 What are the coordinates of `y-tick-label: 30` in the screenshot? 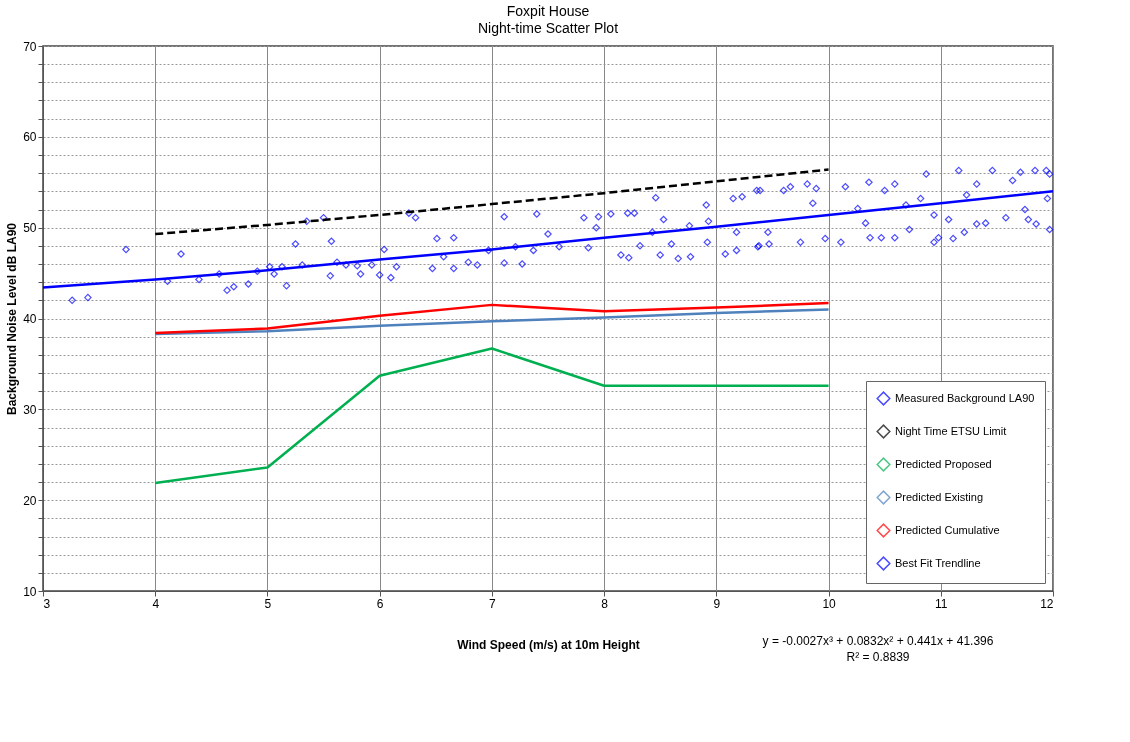 It's located at (30, 409).